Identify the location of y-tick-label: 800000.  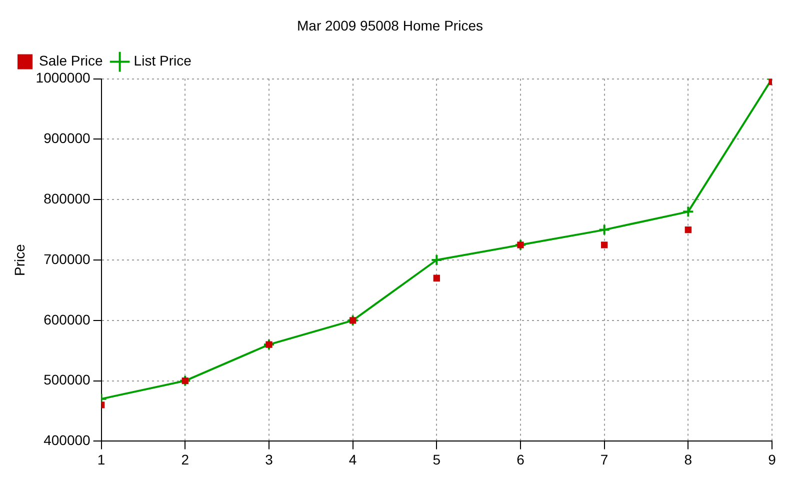
(67, 198).